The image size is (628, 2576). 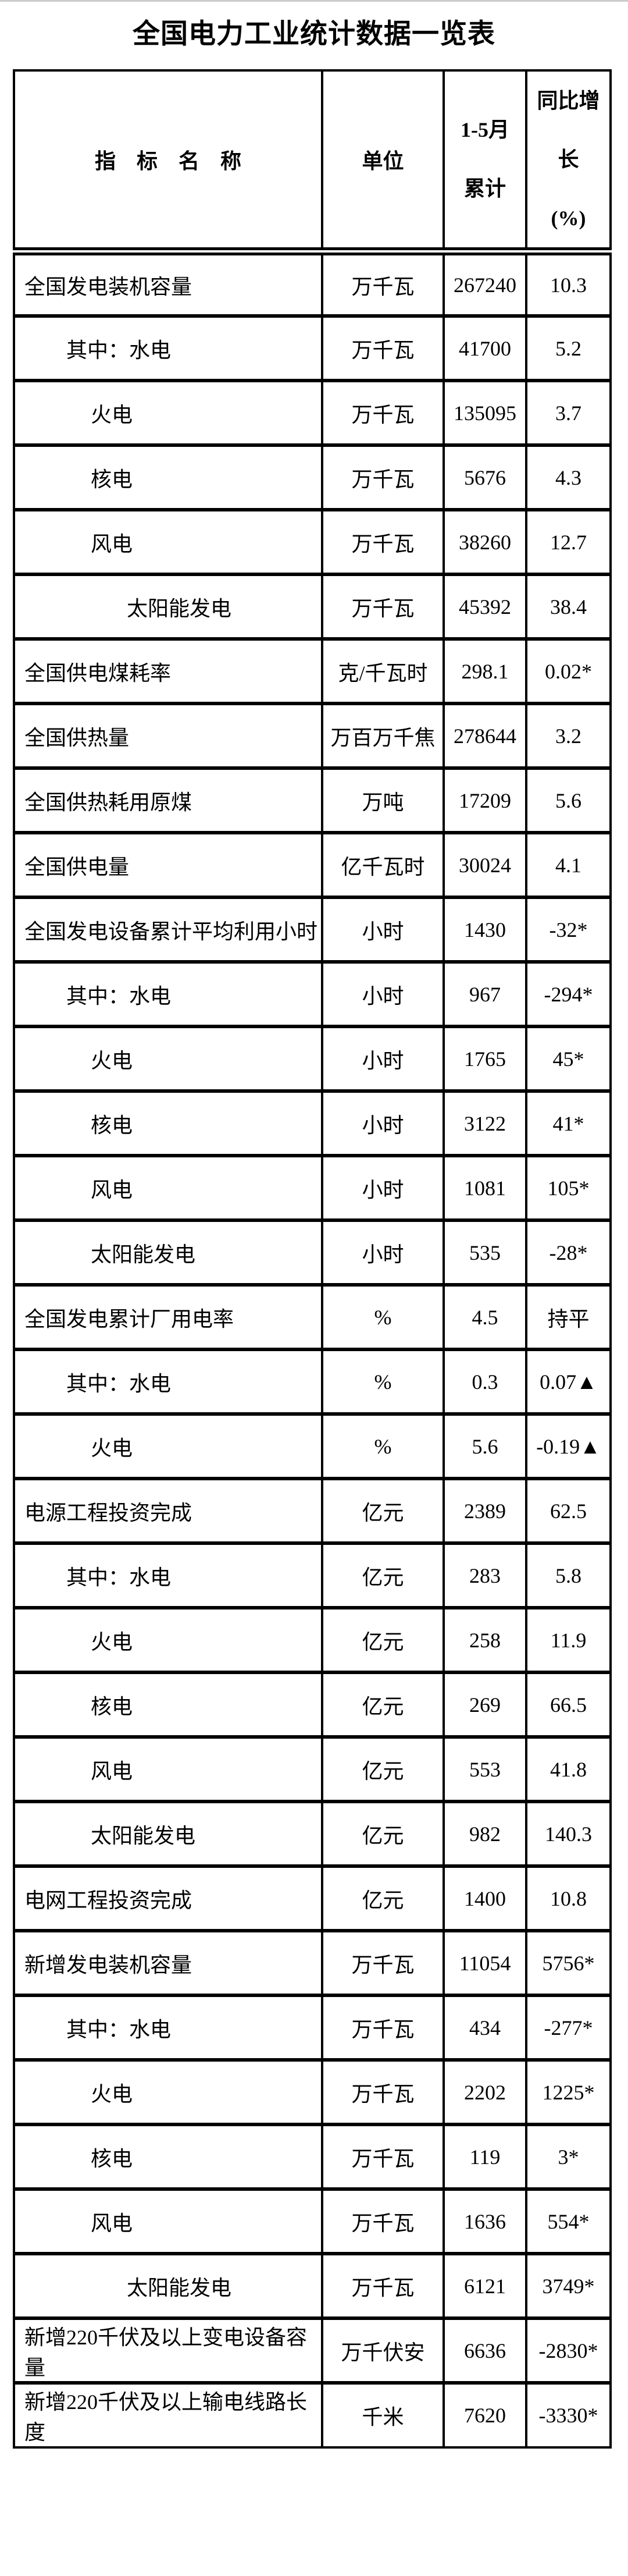 I want to click on table-row: 其中：水电 亿元 283 5.8, so click(x=312, y=1575).